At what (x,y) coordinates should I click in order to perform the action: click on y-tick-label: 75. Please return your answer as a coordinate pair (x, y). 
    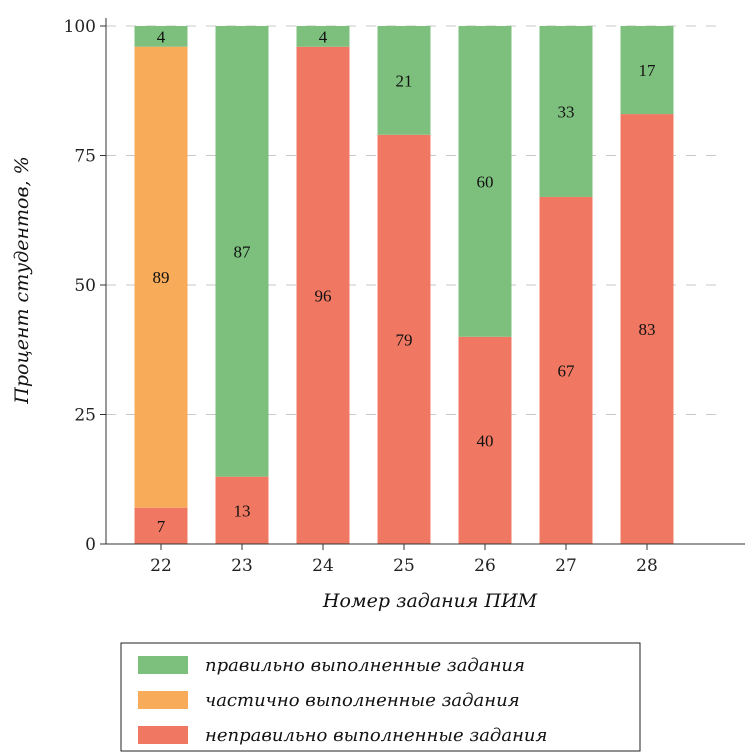
    Looking at the image, I should click on (85, 157).